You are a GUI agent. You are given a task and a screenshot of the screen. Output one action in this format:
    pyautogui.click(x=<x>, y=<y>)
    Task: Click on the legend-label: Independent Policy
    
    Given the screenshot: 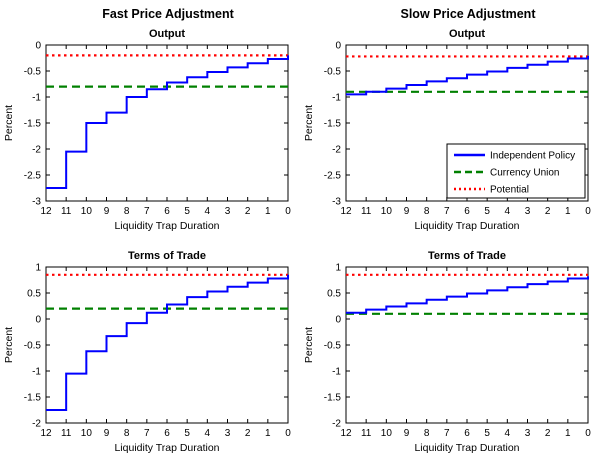 What is the action you would take?
    pyautogui.click(x=532, y=156)
    